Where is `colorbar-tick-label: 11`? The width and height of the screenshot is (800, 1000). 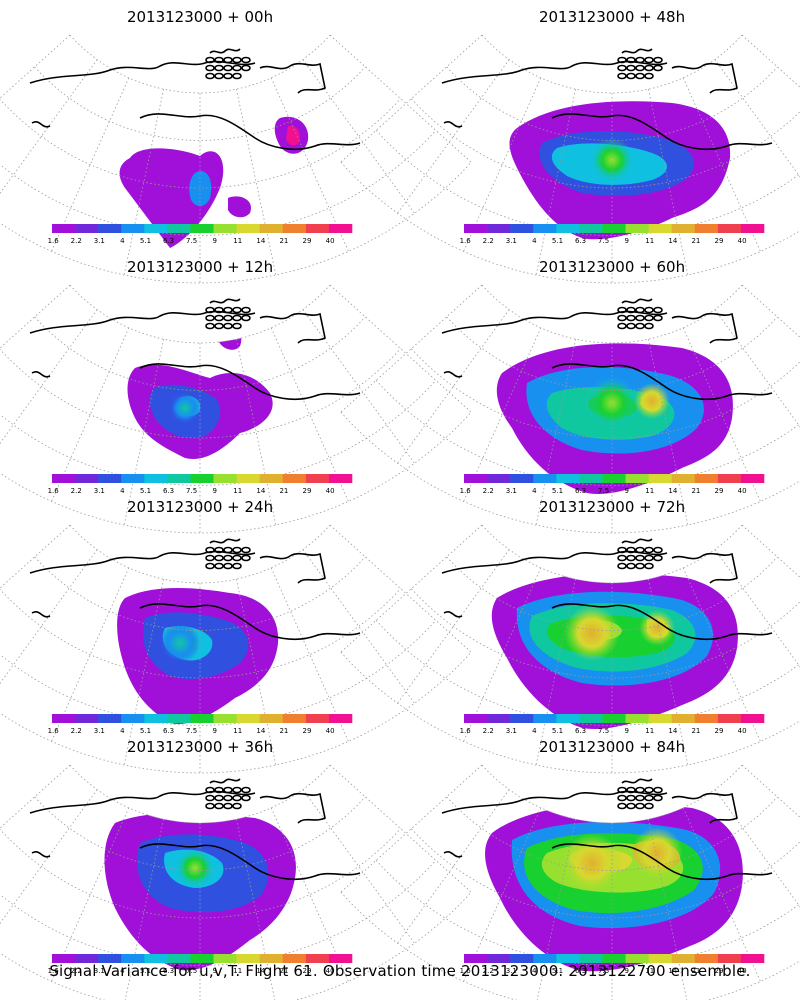 colorbar-tick-label: 11 is located at coordinates (649, 491).